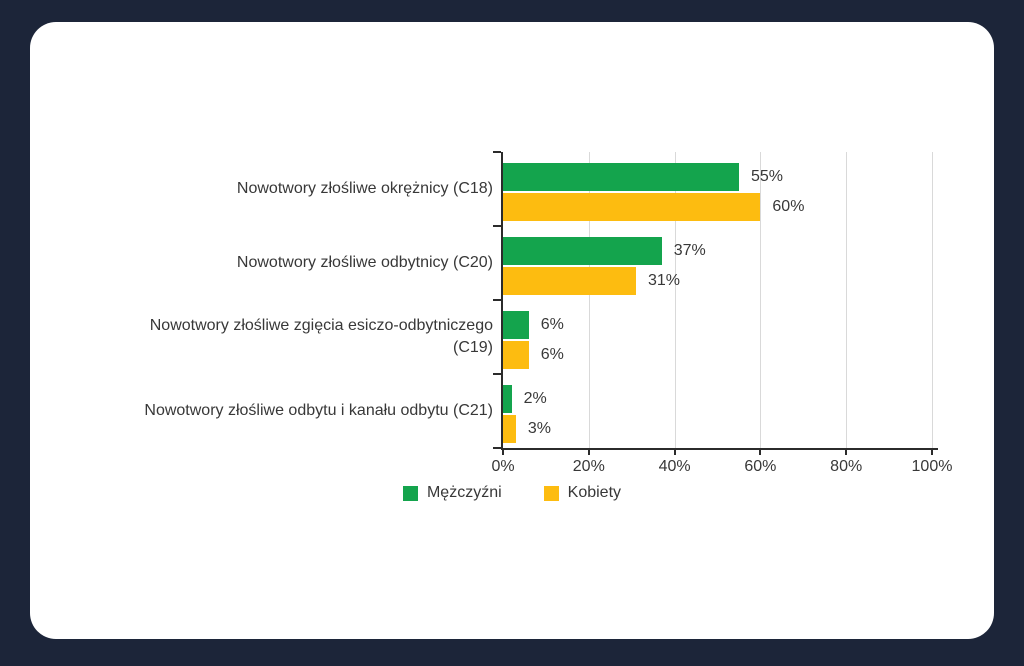 Image resolution: width=1024 pixels, height=666 pixels. Describe the element at coordinates (535, 398) in the screenshot. I see `data-label: 2%` at that location.